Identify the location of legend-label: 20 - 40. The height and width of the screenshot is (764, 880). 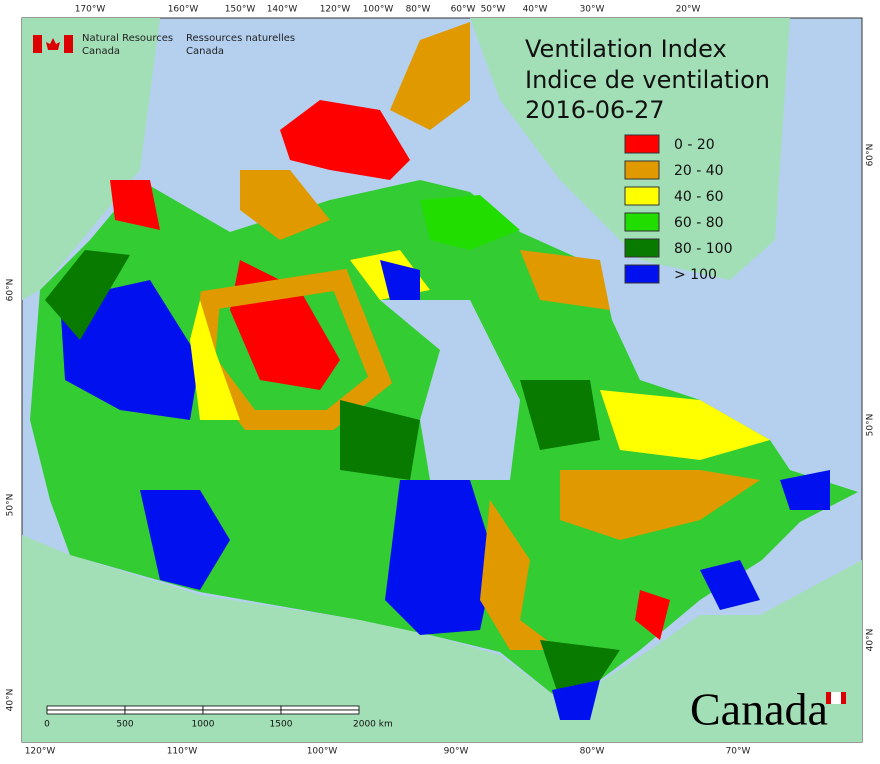
(699, 171).